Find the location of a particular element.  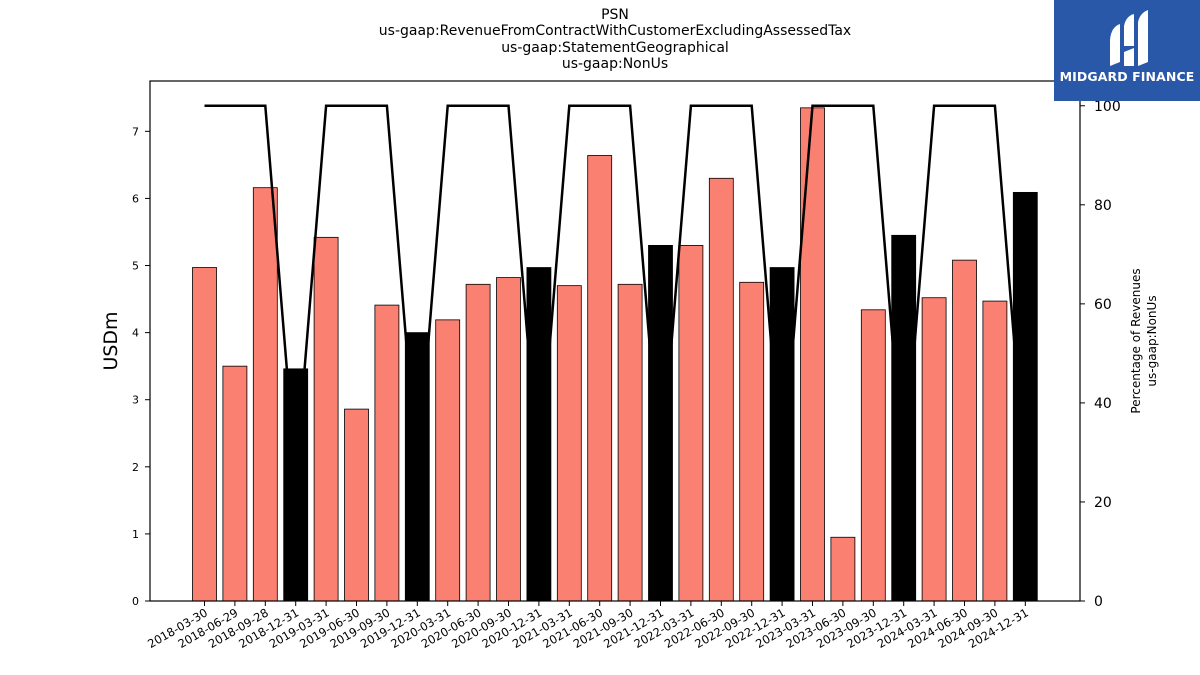

y2-tick-label: 0 is located at coordinates (1098, 602).